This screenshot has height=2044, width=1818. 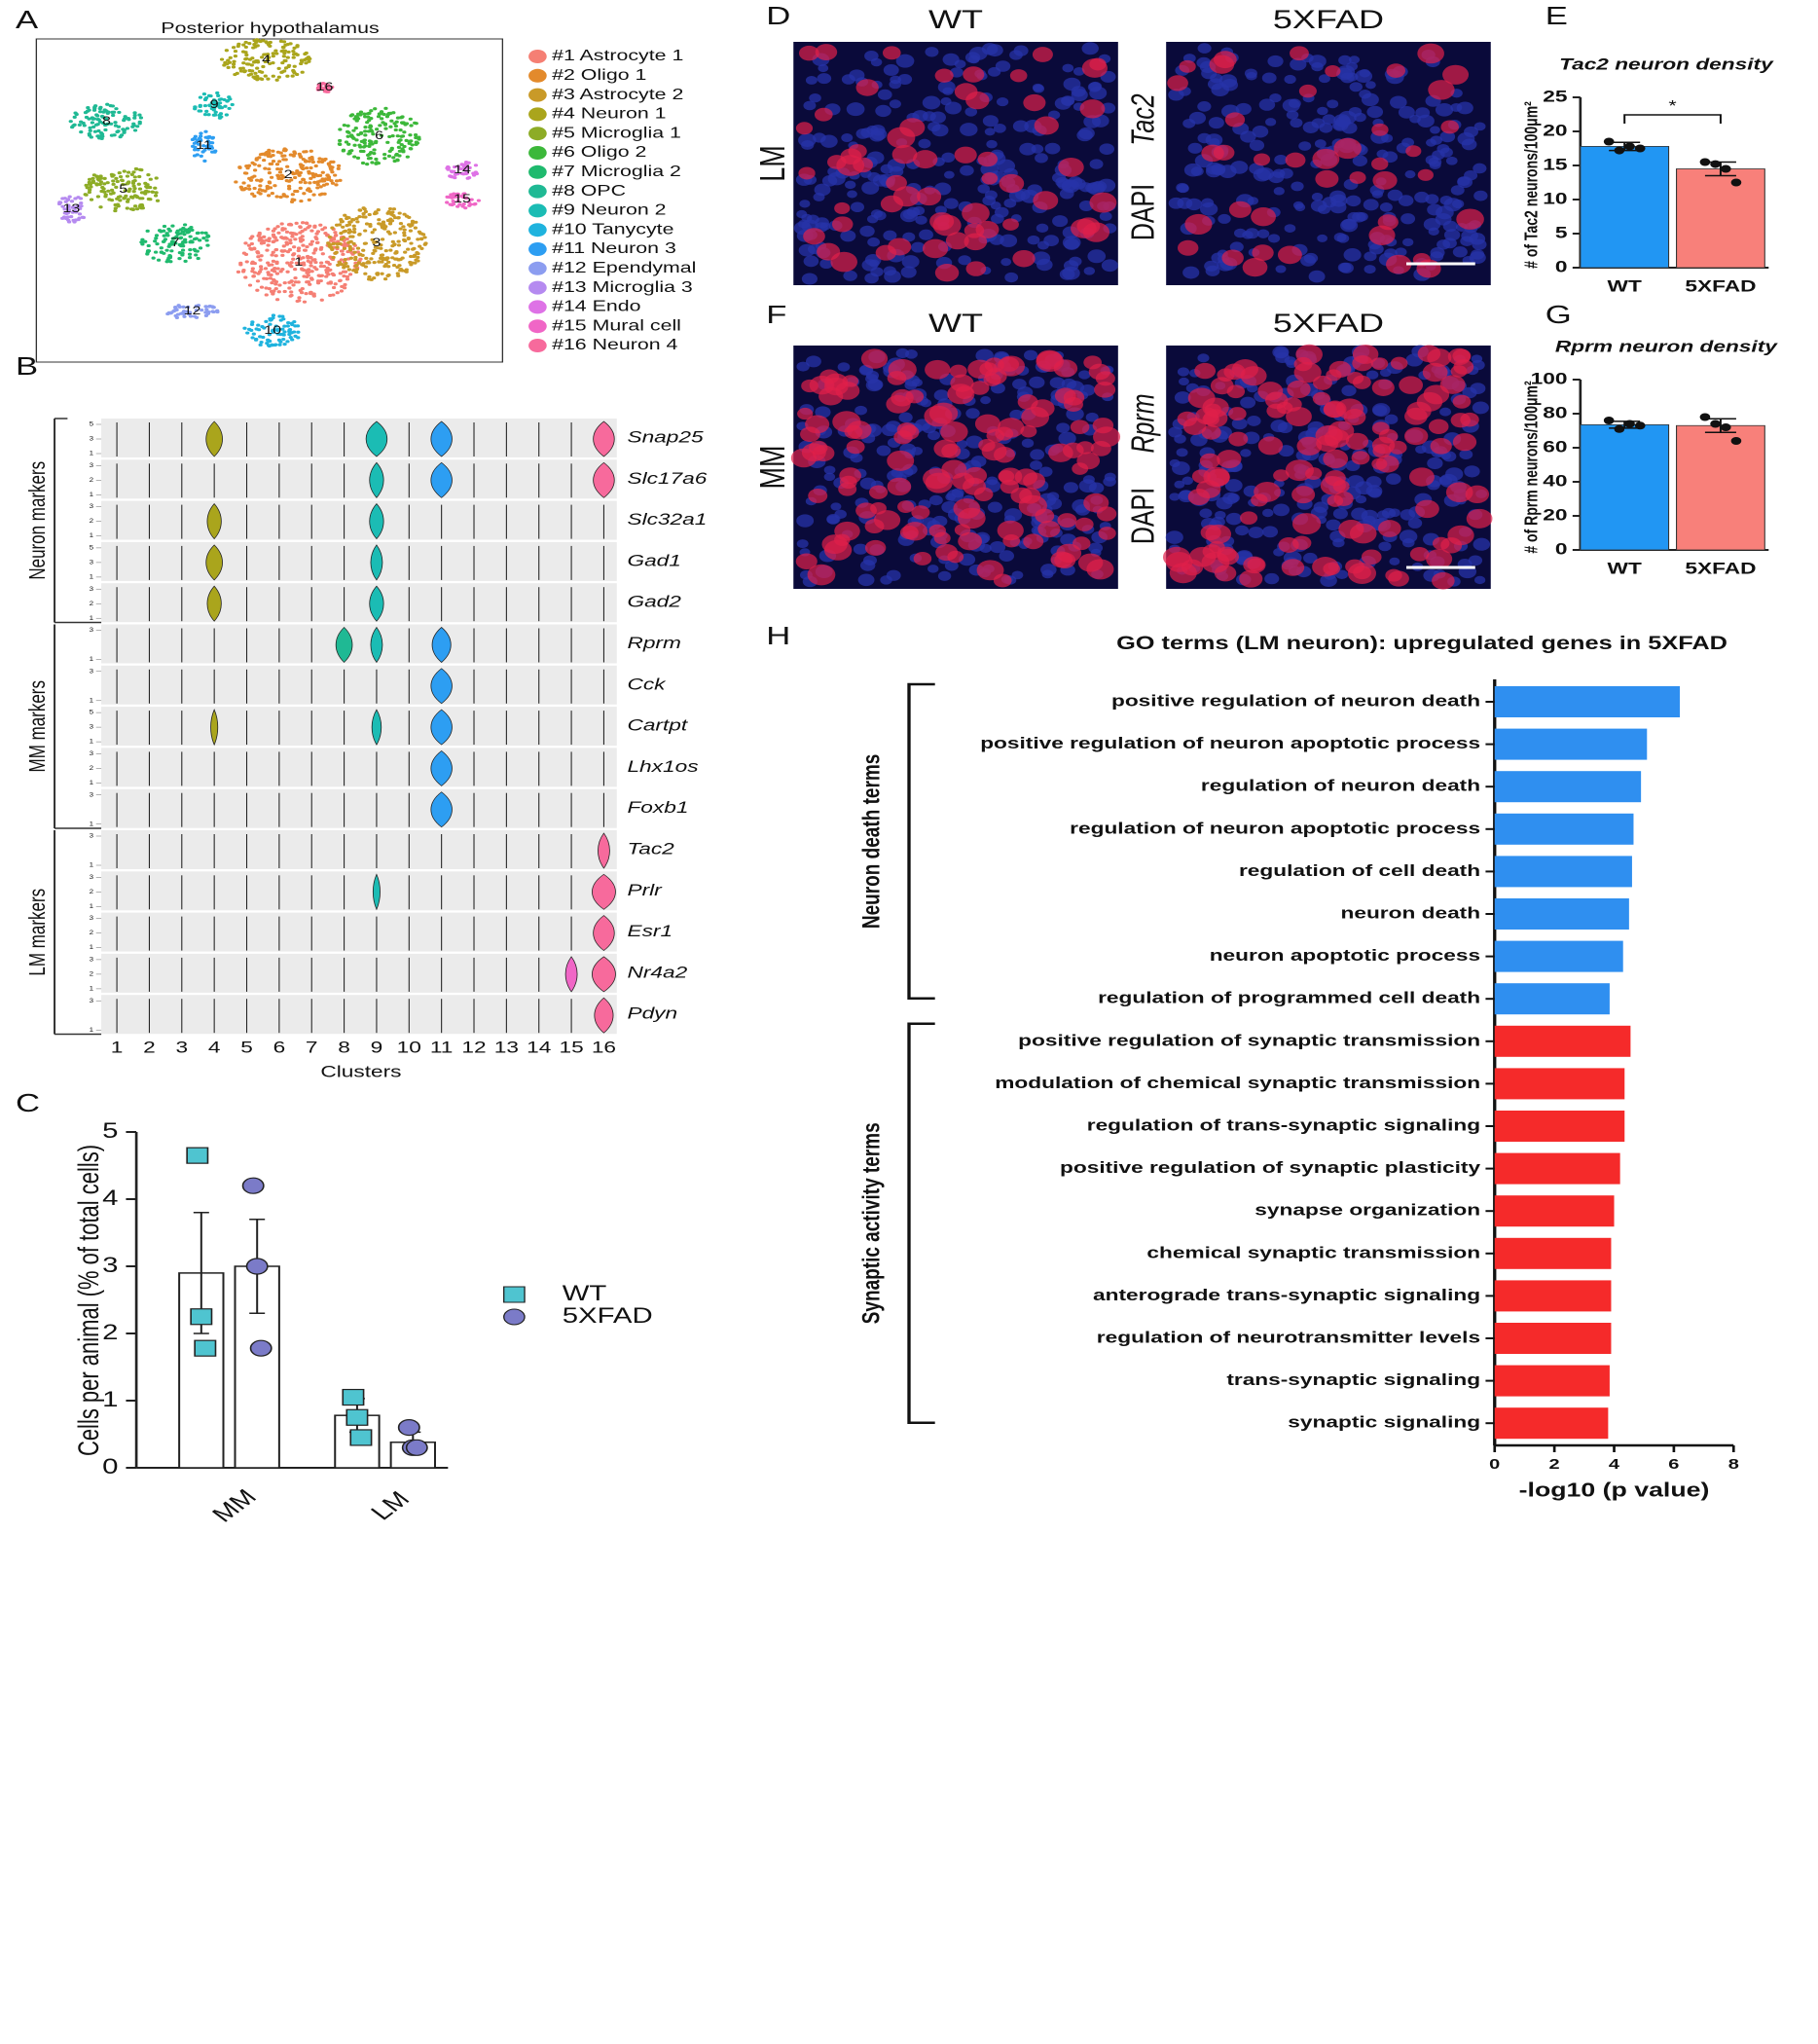 What do you see at coordinates (1555, 97) in the screenshot?
I see `y-tick-label: 25` at bounding box center [1555, 97].